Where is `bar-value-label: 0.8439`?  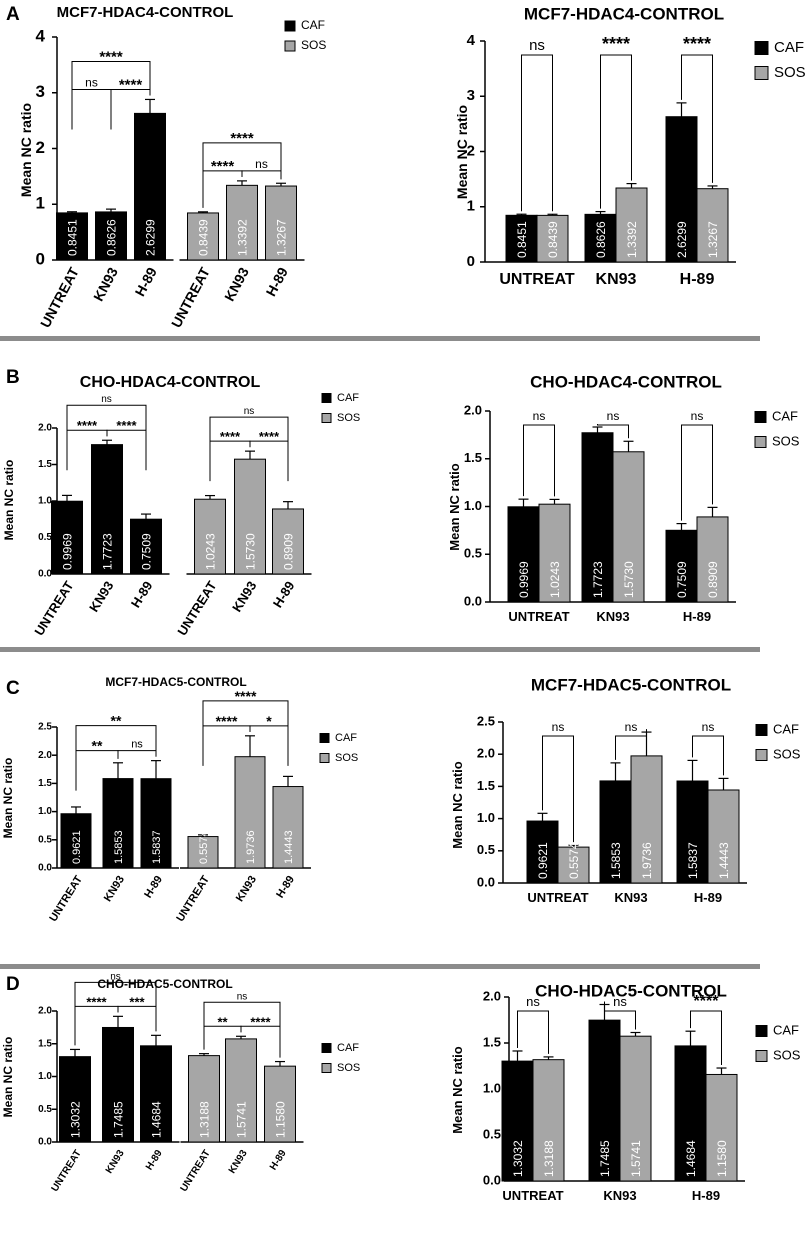
bar-value-label: 0.8439 is located at coordinates (553, 239).